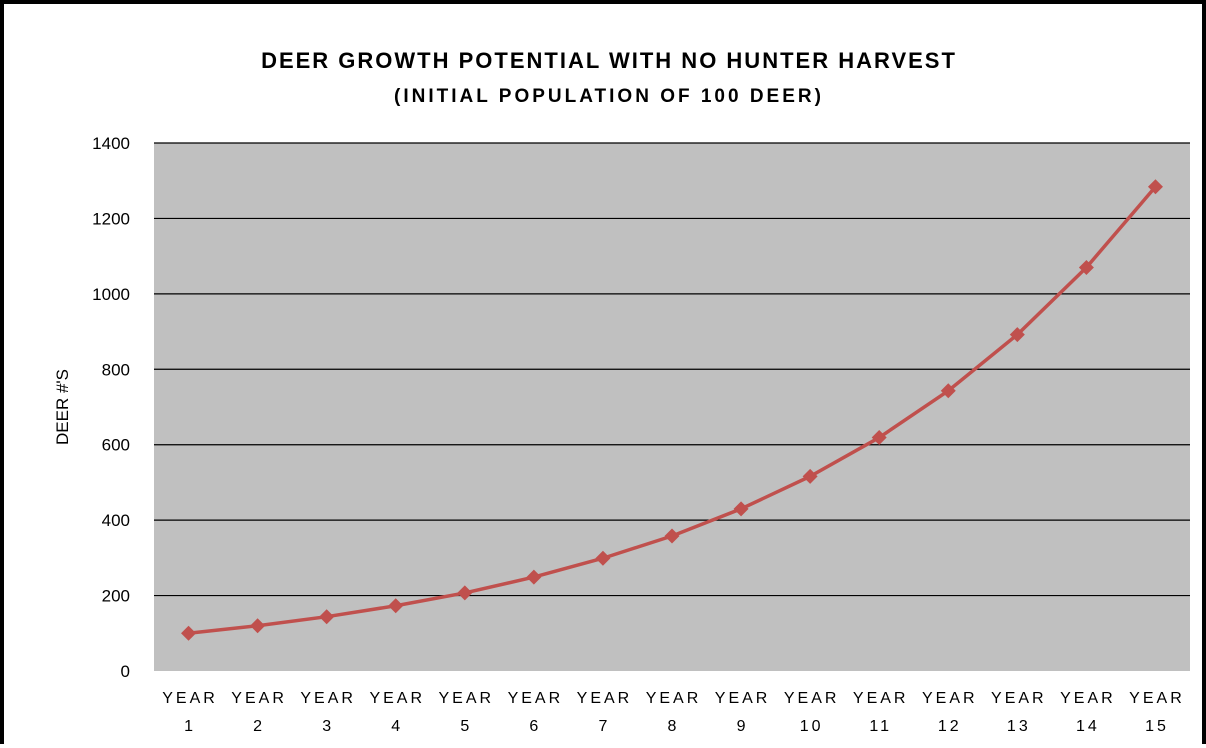 The height and width of the screenshot is (748, 1206). I want to click on x-tick-label: 3, so click(328, 726).